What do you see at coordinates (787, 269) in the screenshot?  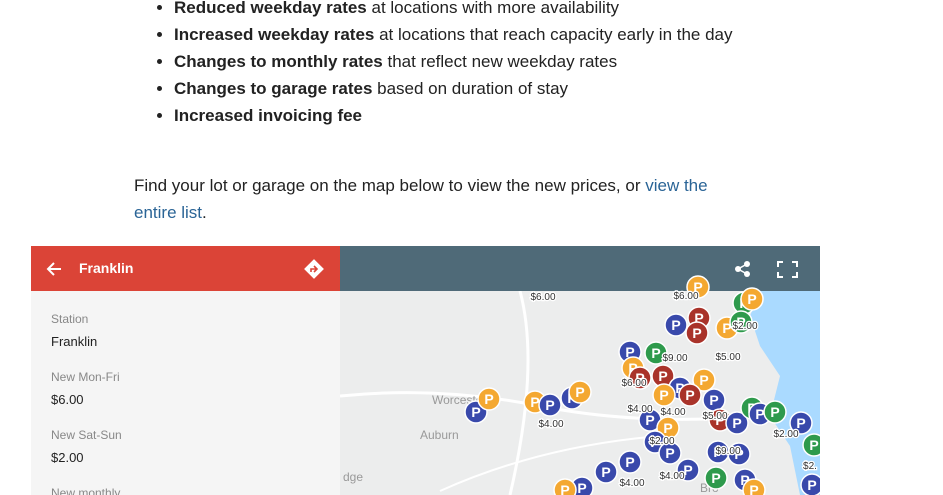 I see `fullscreen-icon` at bounding box center [787, 269].